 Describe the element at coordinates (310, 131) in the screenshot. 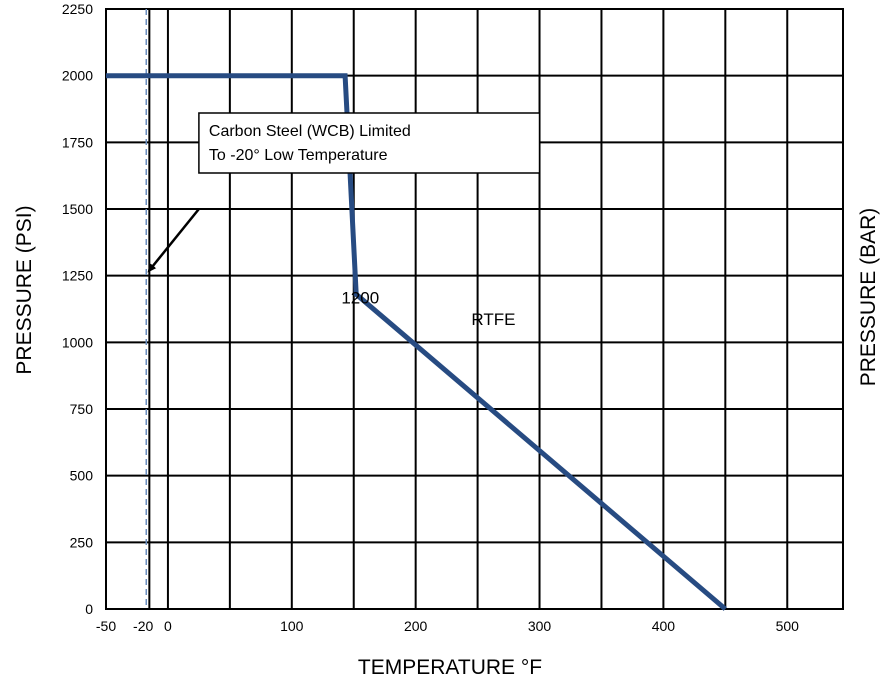

I see `callout-text-line: Carbon Steel (WCB) Limited` at that location.